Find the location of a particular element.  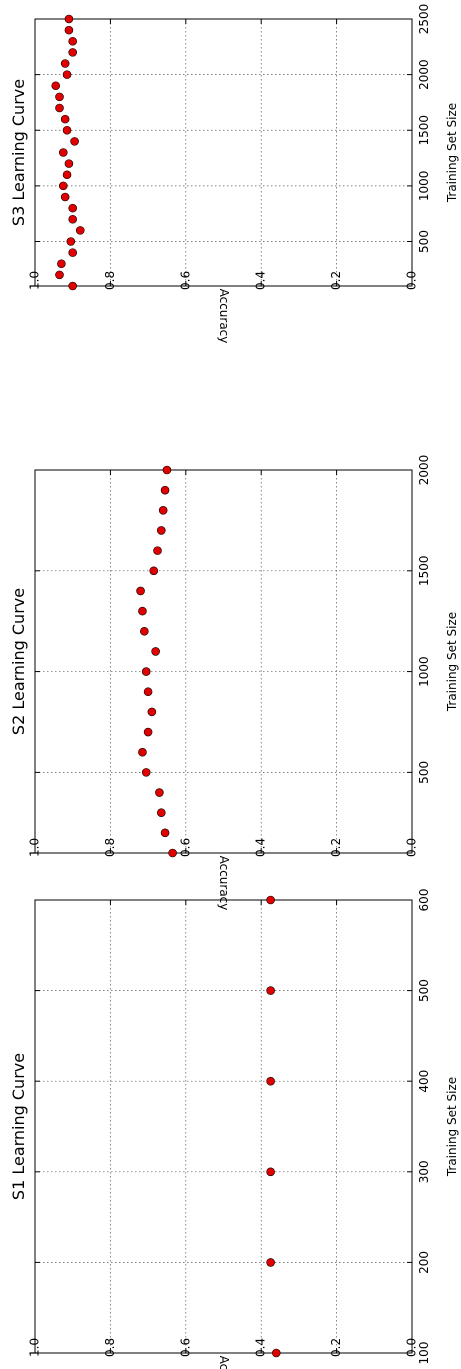

tick-label-size: 200 is located at coordinates (424, 1262).